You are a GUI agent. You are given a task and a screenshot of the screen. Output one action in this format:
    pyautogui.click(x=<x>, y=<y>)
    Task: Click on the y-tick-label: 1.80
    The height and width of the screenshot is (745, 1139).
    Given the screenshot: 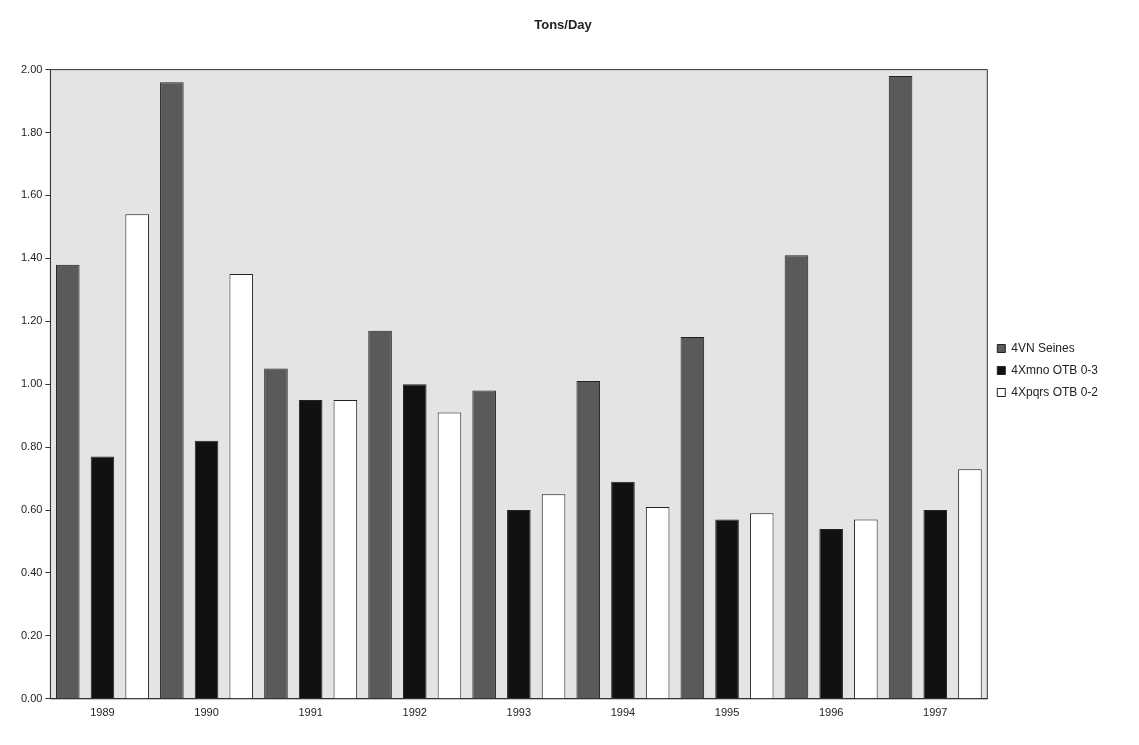 What is the action you would take?
    pyautogui.click(x=31, y=131)
    